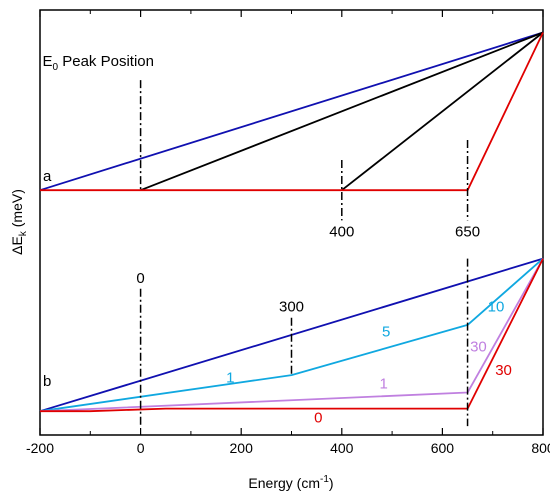 The height and width of the screenshot is (500, 550). Describe the element at coordinates (467, 231) in the screenshot. I see `marker-label: 650` at that location.